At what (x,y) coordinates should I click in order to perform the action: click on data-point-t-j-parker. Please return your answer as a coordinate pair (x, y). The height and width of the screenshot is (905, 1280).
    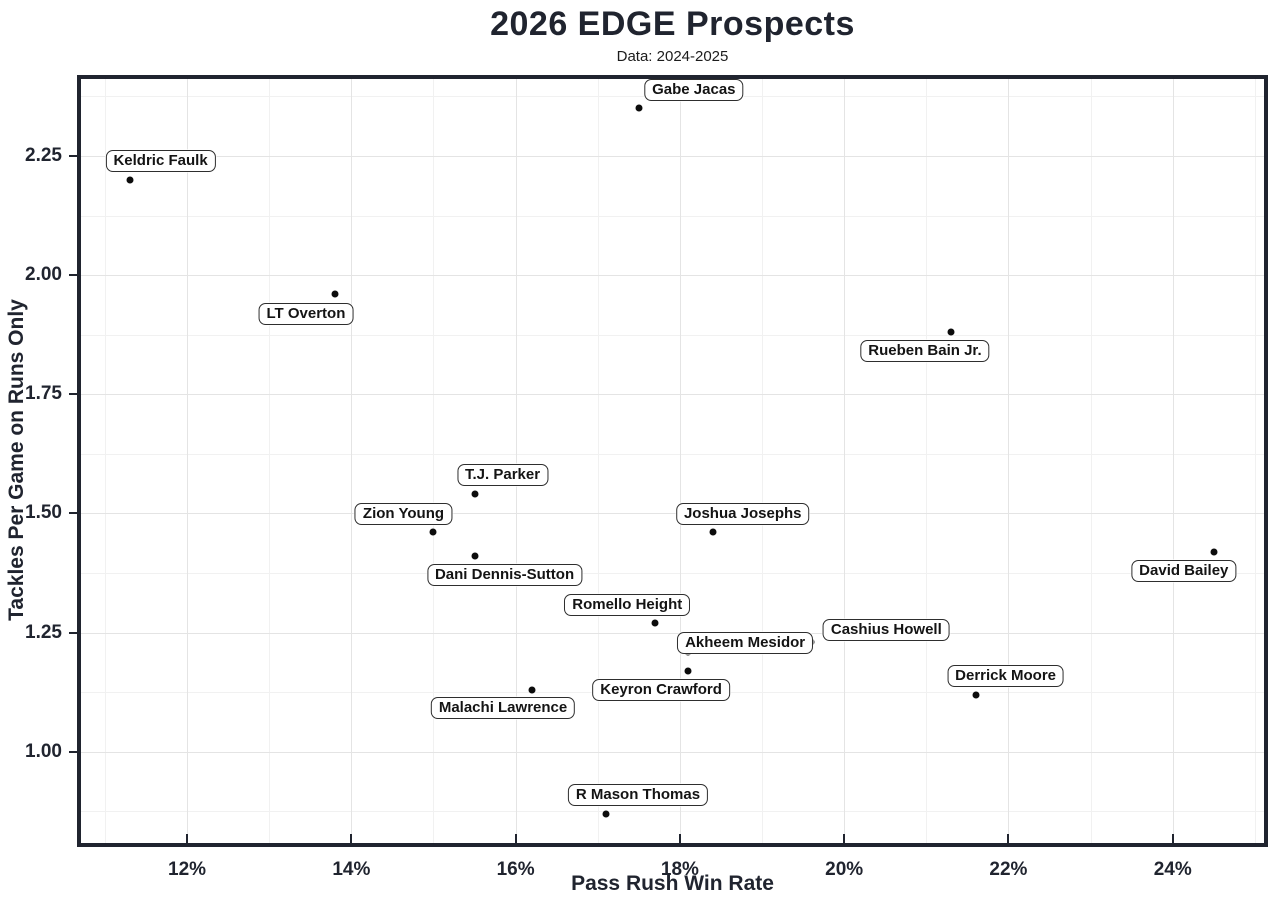
    Looking at the image, I should click on (475, 494).